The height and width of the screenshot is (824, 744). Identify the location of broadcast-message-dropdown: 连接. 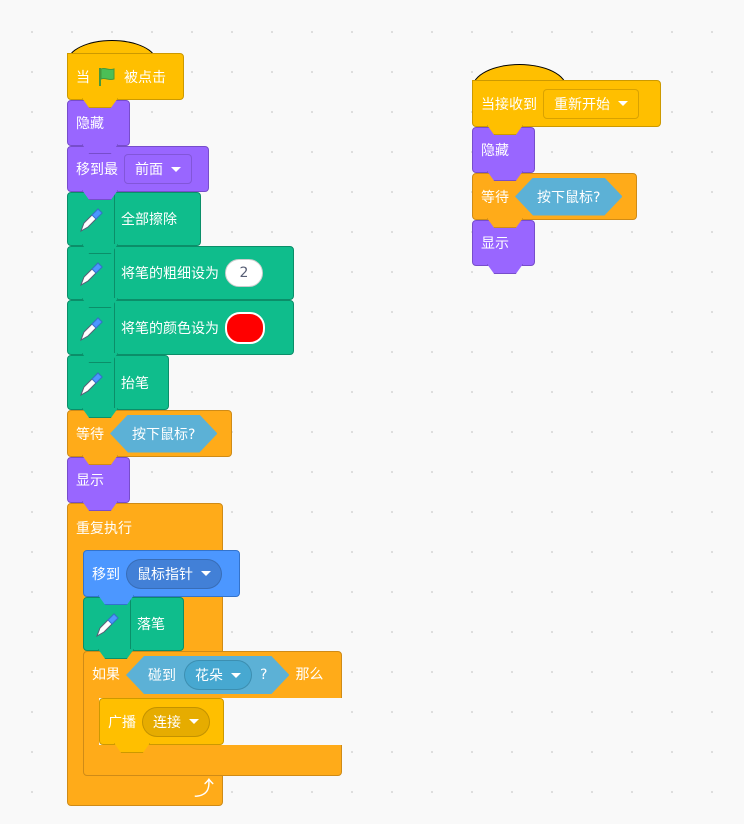
(176, 721).